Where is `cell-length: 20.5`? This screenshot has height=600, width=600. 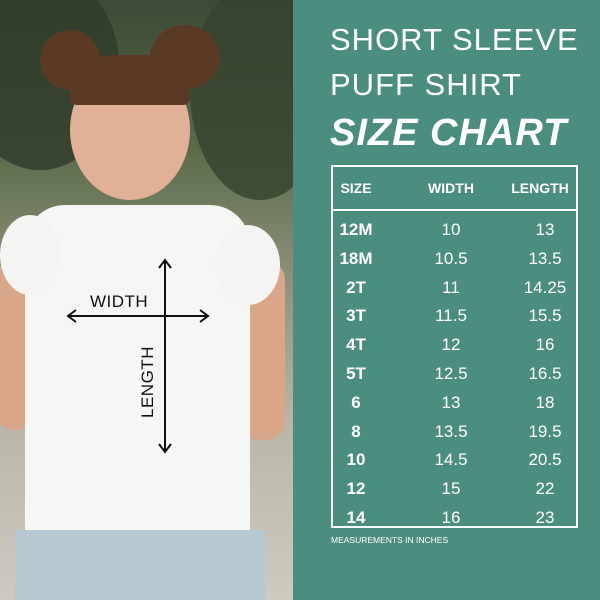
cell-length: 20.5 is located at coordinates (545, 460).